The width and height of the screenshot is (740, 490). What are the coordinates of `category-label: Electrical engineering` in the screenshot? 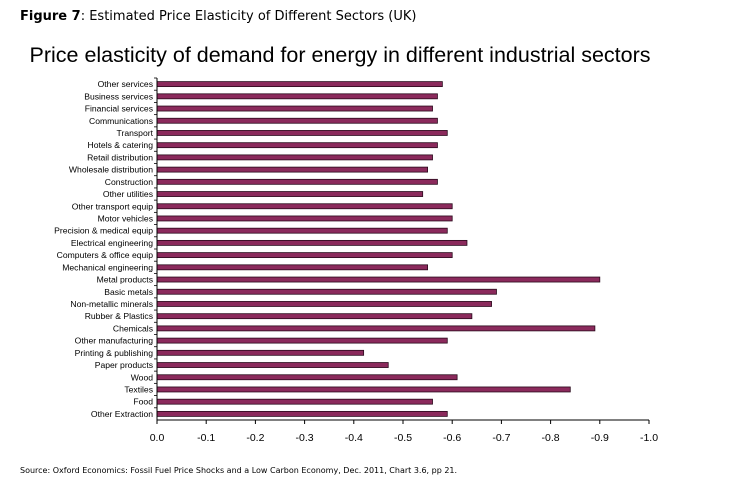 It's located at (112, 243).